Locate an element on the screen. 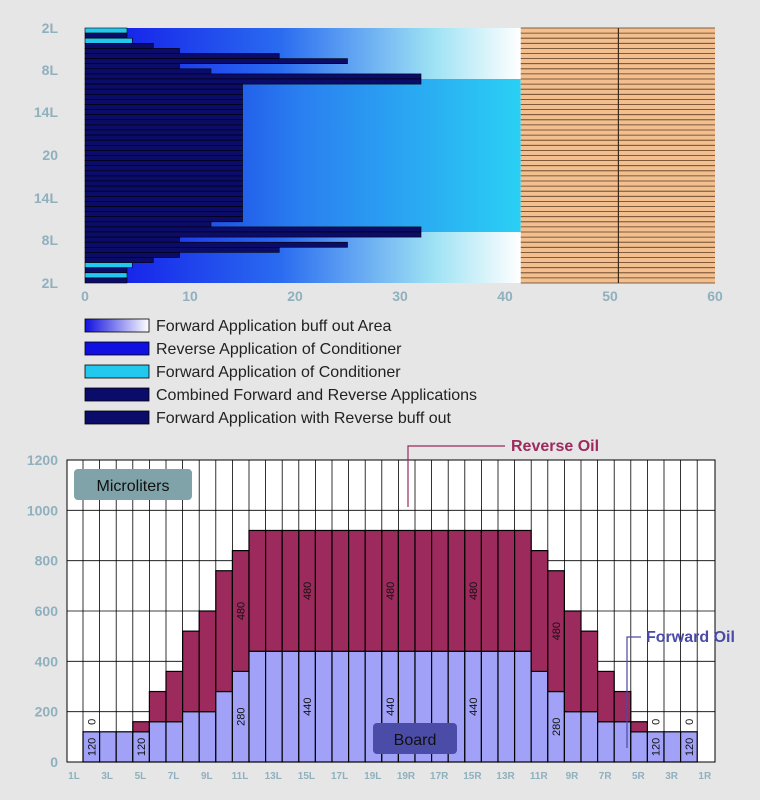 This screenshot has height=800, width=760. forward-value-label: 280 is located at coordinates (557, 727).